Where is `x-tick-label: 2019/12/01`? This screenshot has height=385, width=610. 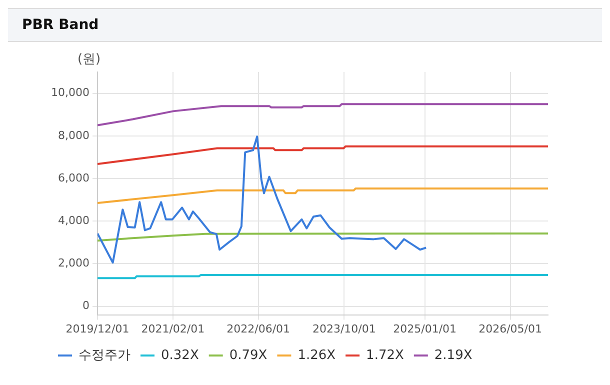
x-tick-label: 2019/12/01 is located at coordinates (98, 329).